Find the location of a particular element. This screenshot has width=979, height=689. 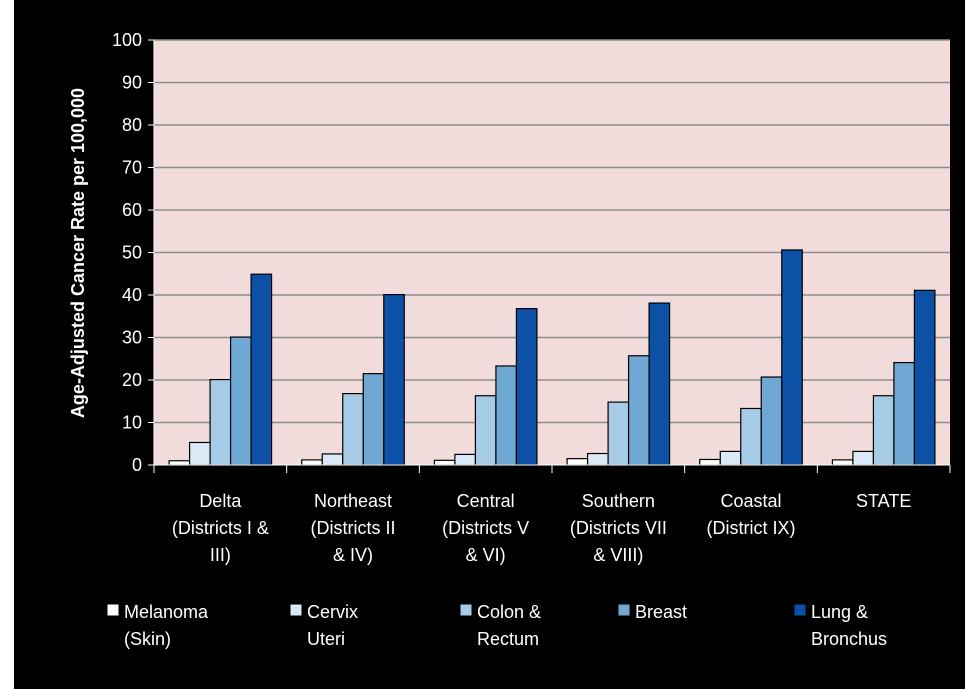

category-label: Southern is located at coordinates (618, 501).